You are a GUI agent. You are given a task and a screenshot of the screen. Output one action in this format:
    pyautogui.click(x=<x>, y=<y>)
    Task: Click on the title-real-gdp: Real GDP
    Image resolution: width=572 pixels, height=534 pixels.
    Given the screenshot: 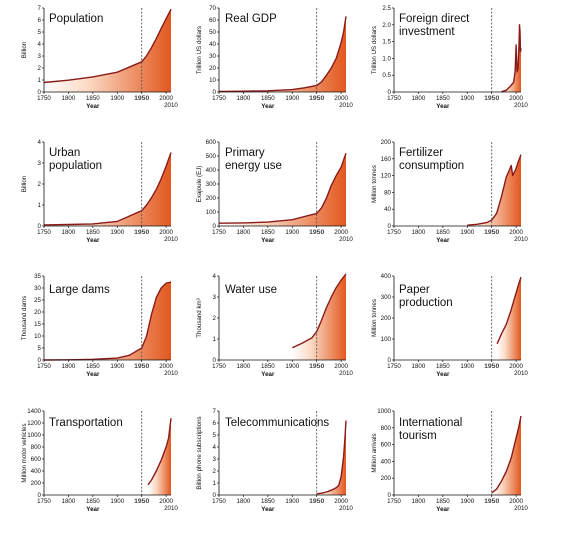 What is the action you would take?
    pyautogui.click(x=251, y=19)
    